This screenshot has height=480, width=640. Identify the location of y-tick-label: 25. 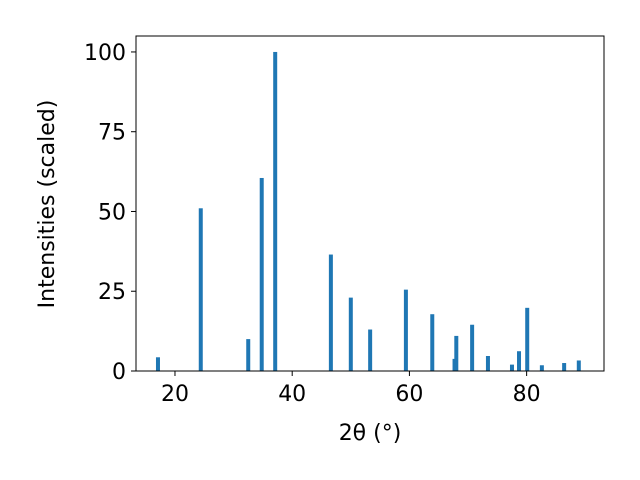
(112, 292).